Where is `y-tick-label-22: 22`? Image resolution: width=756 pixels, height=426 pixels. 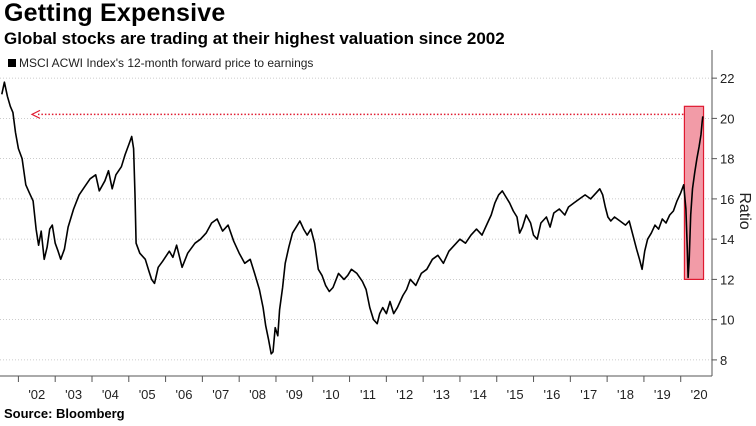
y-tick-label-22: 22 is located at coordinates (727, 78).